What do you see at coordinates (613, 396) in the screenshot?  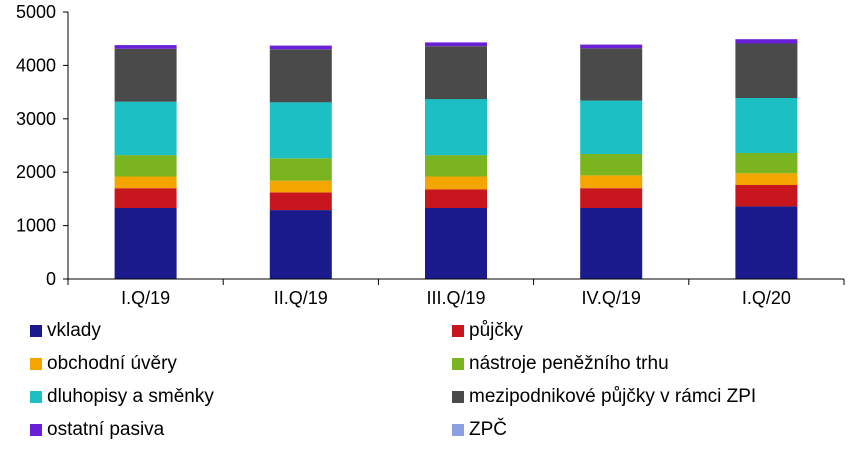 I see `legend-label: mezipodnikové půjčky v rámci ZPI` at bounding box center [613, 396].